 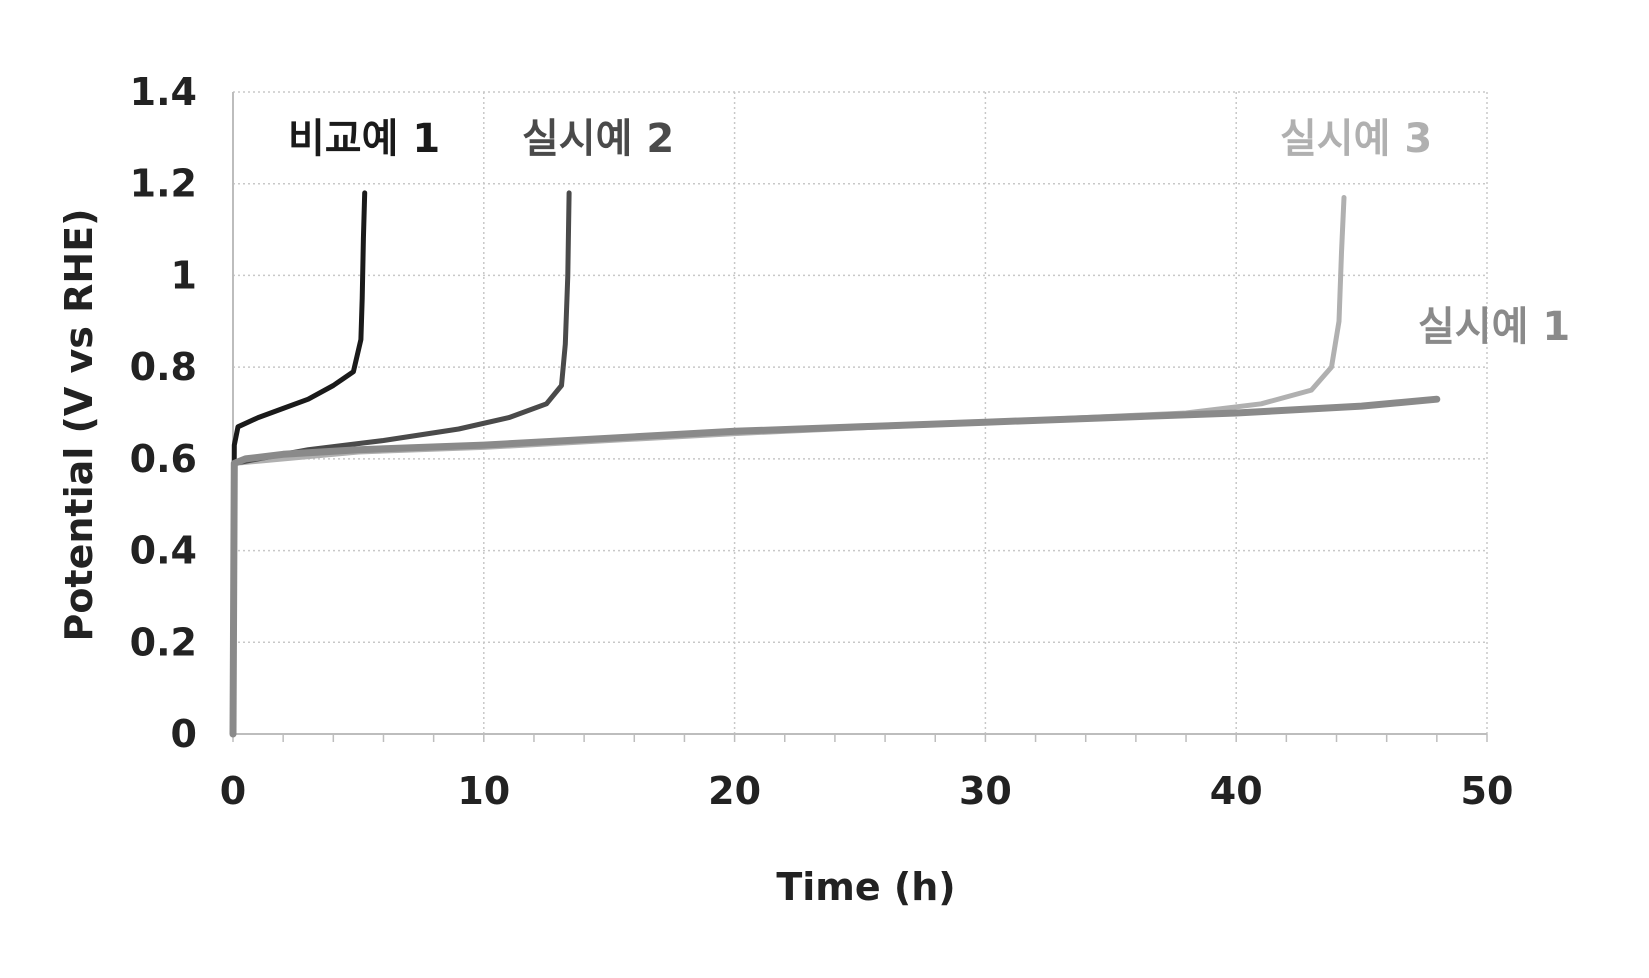 What do you see at coordinates (163, 92) in the screenshot?
I see `y-tick-label: 1.4` at bounding box center [163, 92].